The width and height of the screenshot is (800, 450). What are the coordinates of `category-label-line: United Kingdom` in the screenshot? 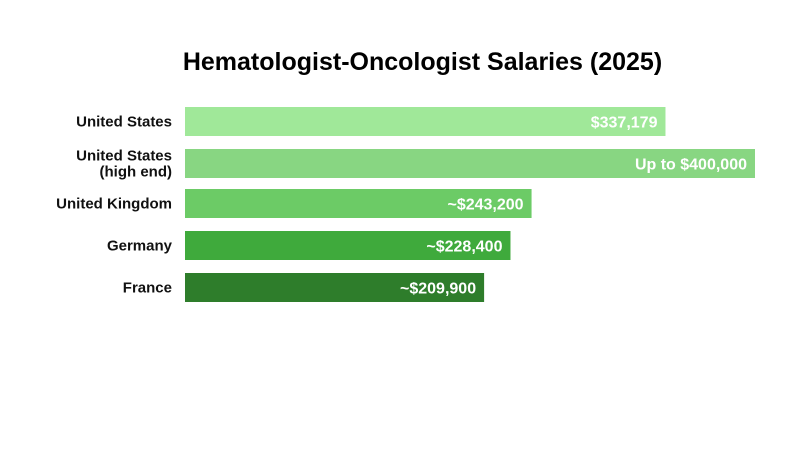 It's located at (114, 204).